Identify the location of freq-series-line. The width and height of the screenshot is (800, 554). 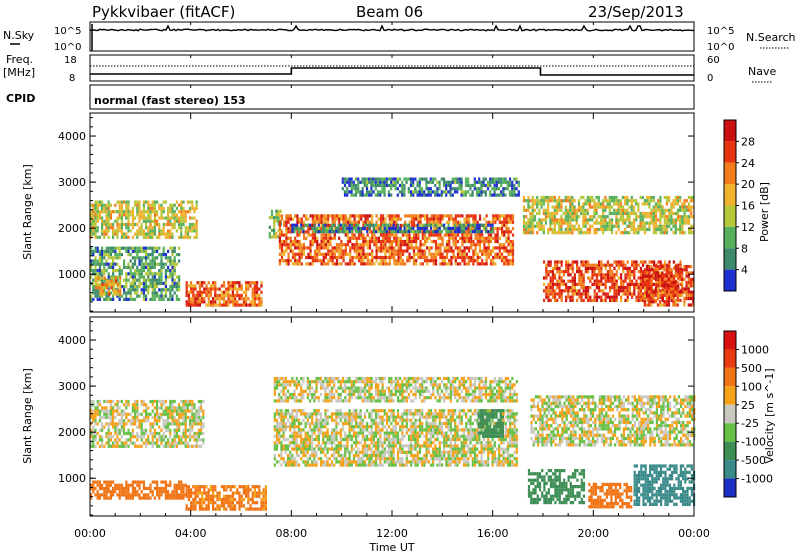
(392, 71).